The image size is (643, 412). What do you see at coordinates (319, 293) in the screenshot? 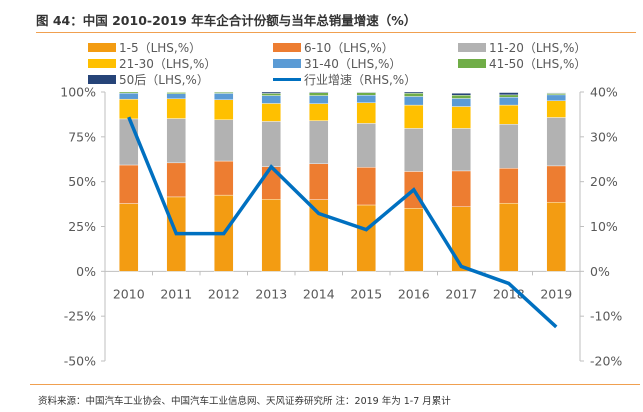
I see `category-tick-label: 2014` at bounding box center [319, 293].